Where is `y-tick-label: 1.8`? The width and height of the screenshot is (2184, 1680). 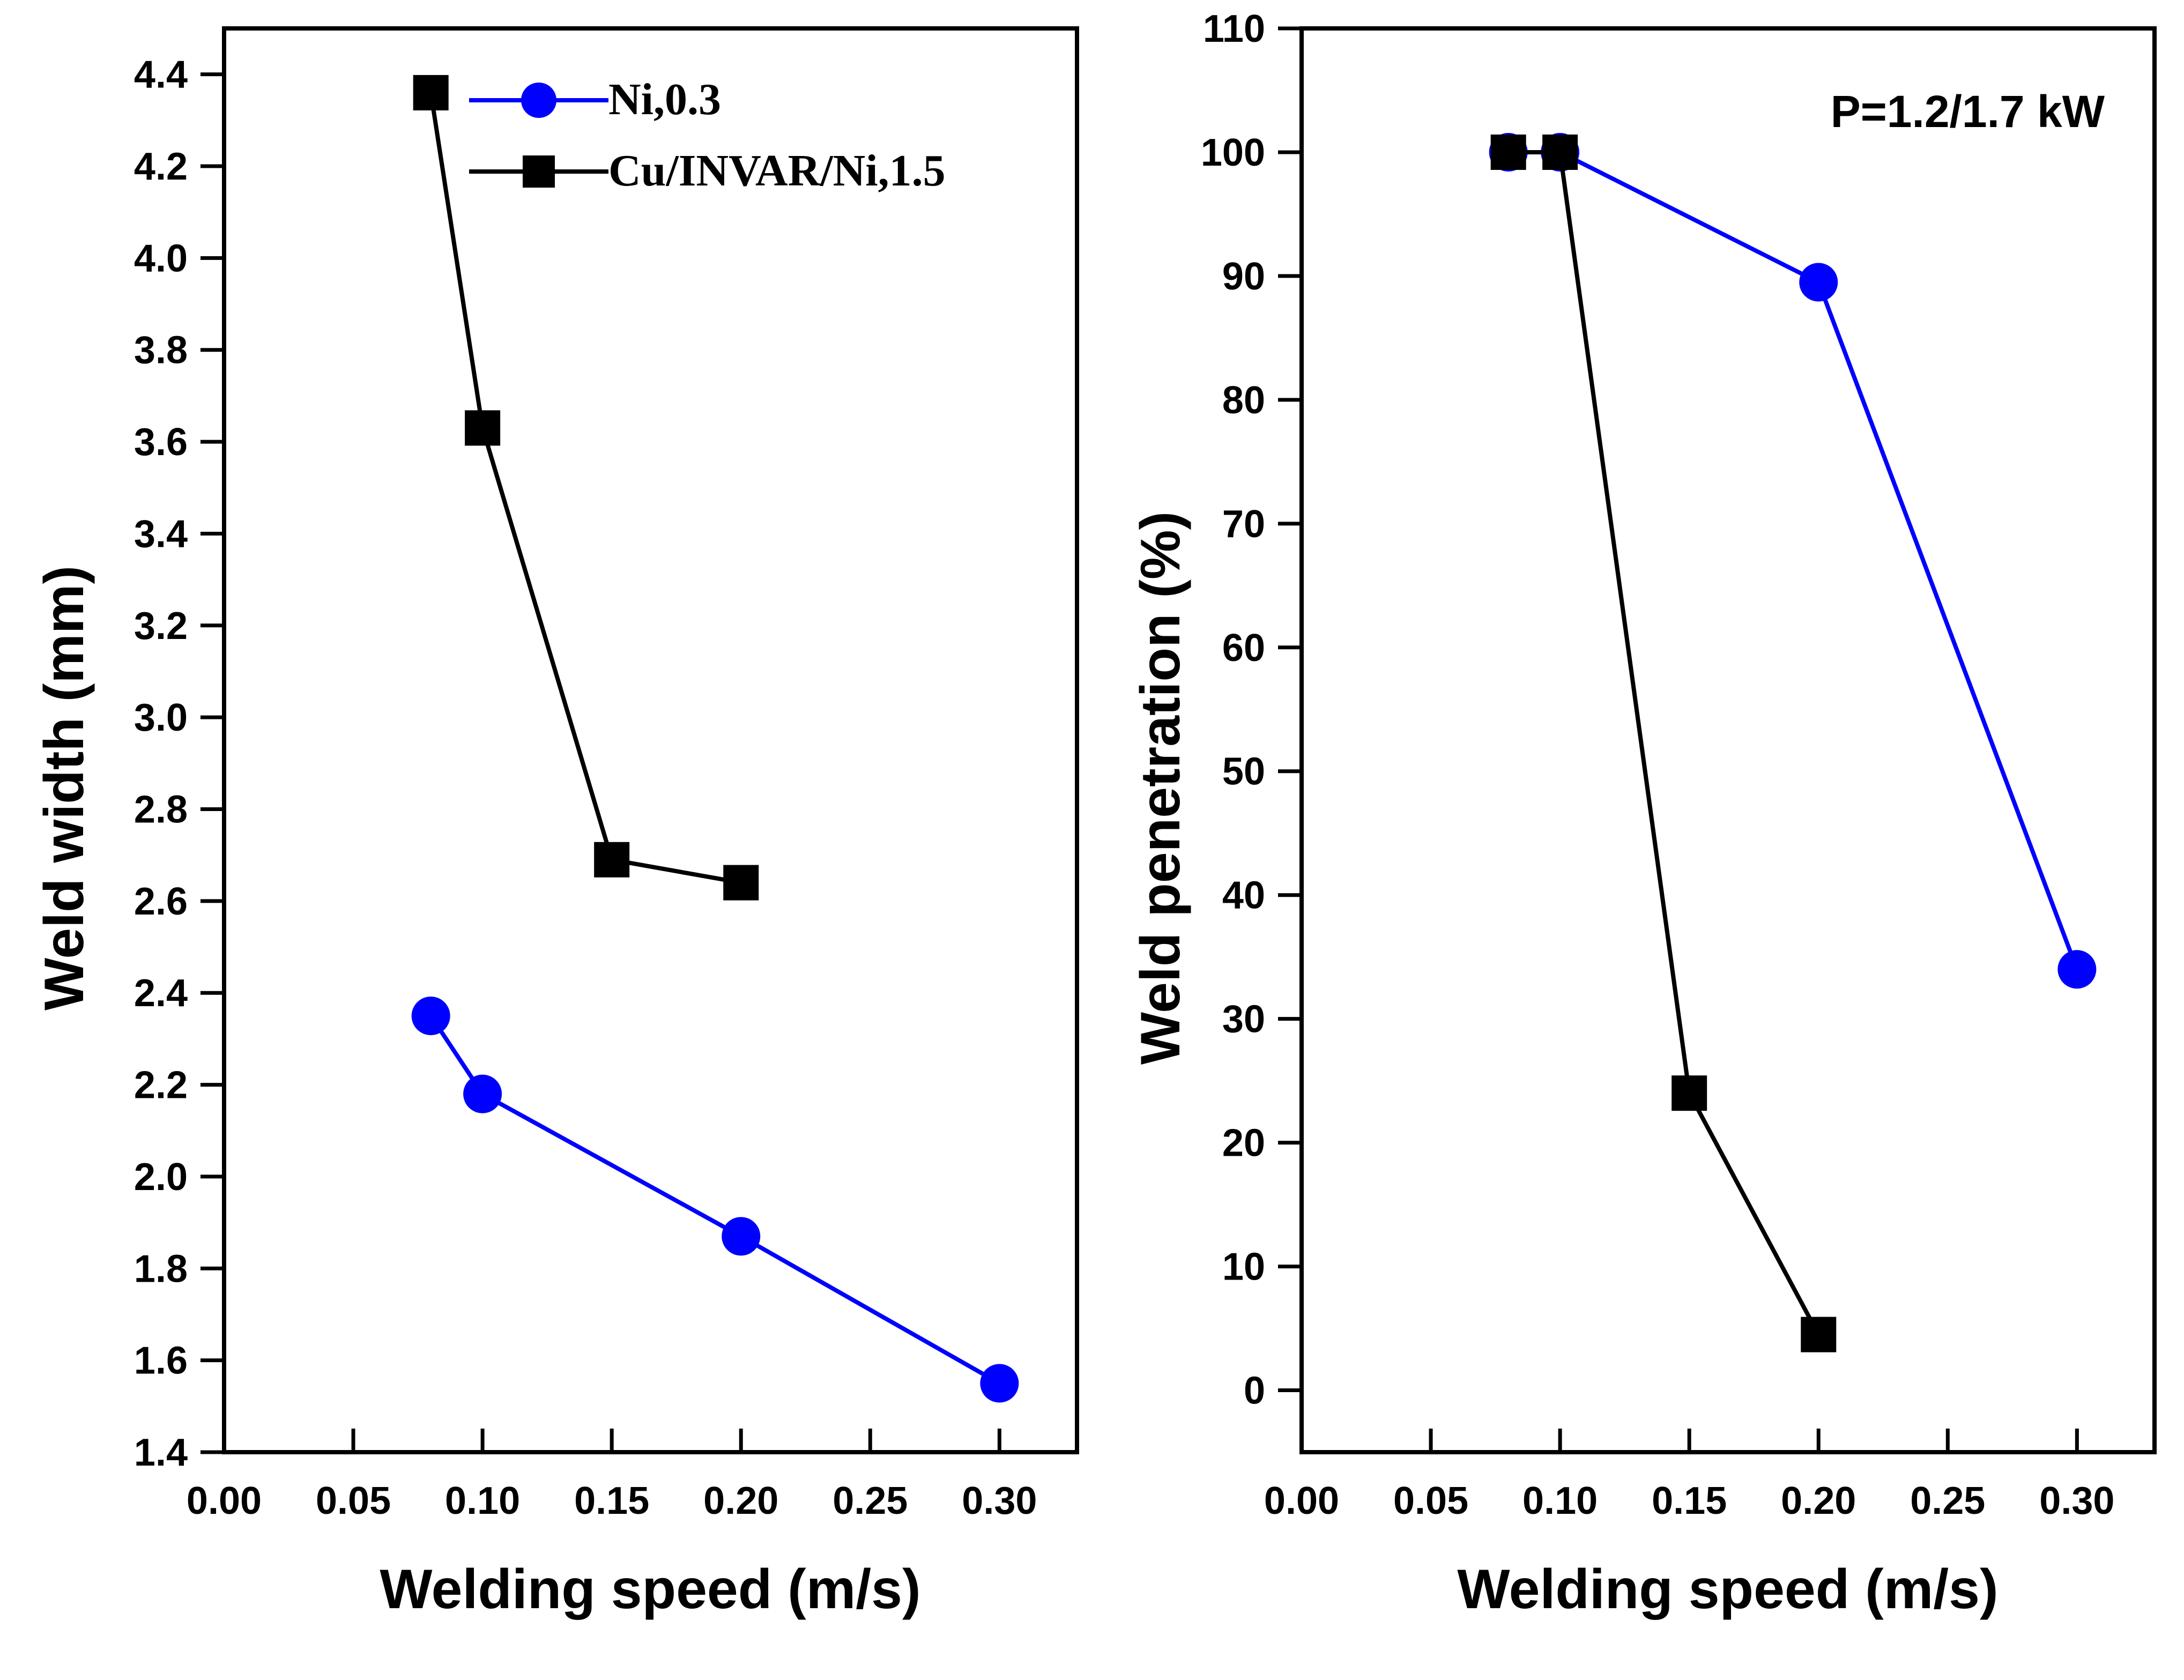 y-tick-label: 1.8 is located at coordinates (161, 1268).